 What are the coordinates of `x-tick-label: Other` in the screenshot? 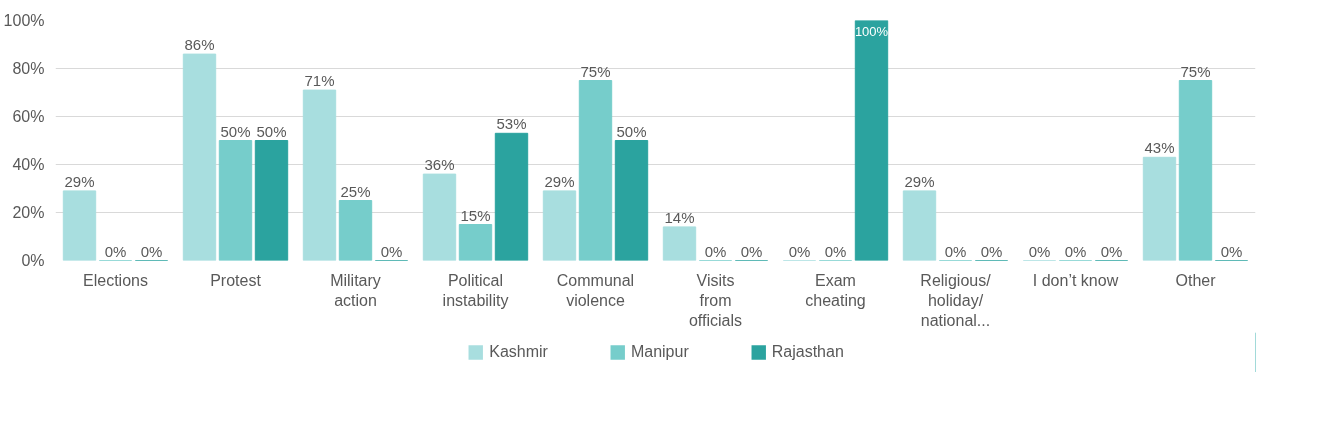 It's located at (1196, 280).